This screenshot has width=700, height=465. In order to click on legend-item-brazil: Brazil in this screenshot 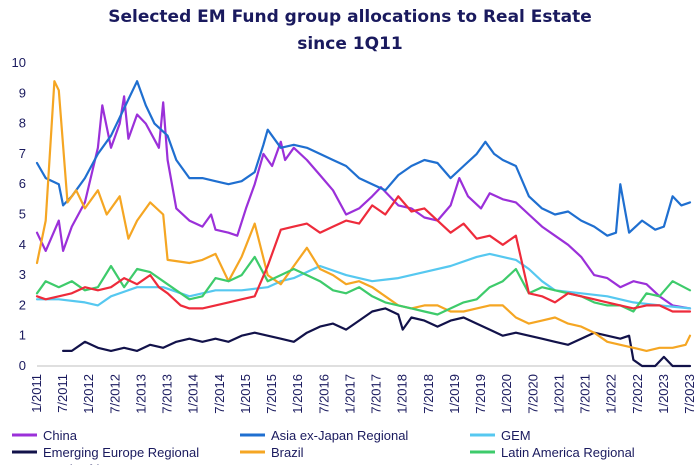, I will do `click(272, 452)`.